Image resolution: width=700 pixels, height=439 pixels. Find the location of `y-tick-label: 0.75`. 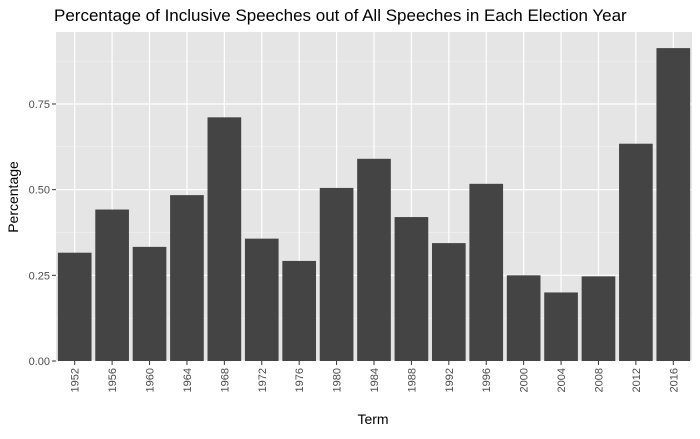

y-tick-label: 0.75 is located at coordinates (39, 105).